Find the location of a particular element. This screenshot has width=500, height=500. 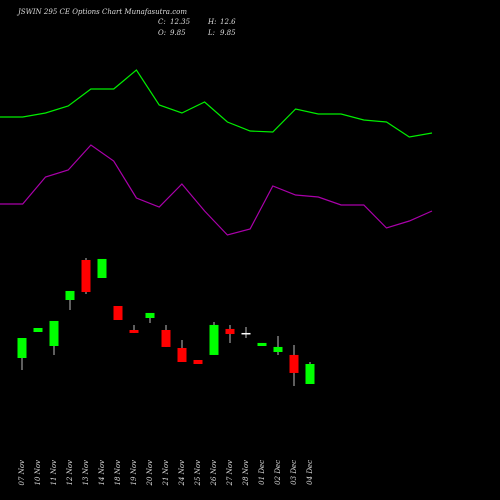

x-tick-label: 28 Nov is located at coordinates (246, 473).